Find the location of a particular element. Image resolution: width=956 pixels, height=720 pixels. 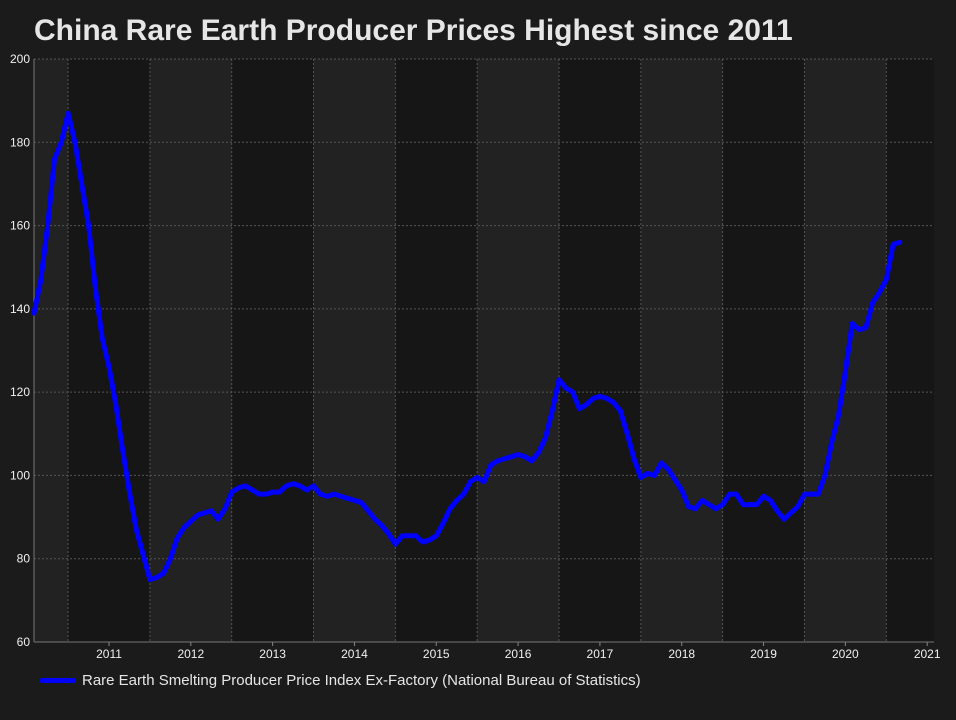

x-tick-label: 2013 is located at coordinates (272, 654).